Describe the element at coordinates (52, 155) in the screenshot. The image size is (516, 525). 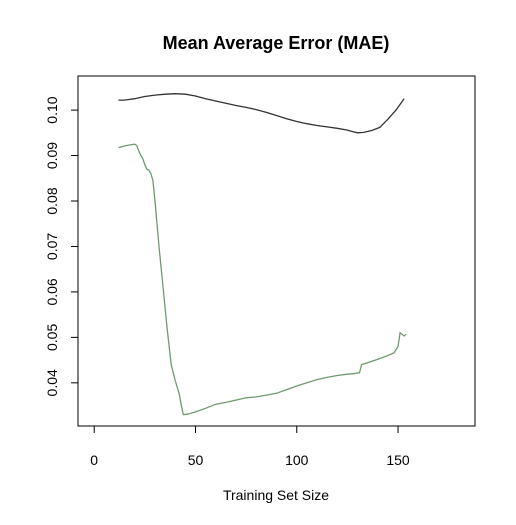
I see `y-tick-label: 0.09` at that location.